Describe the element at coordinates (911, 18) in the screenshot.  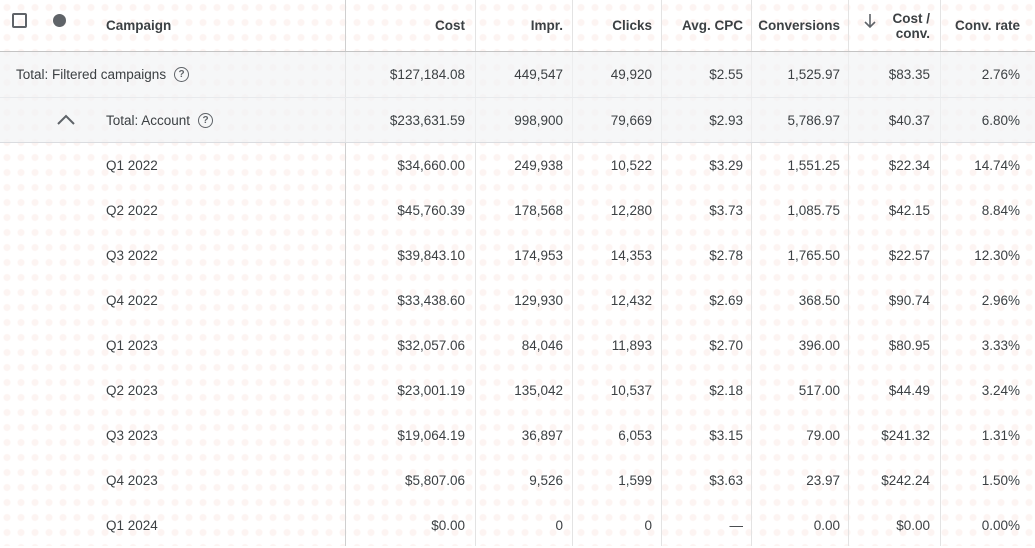
I see `cost-per-conv-header-line1: Cost /` at that location.